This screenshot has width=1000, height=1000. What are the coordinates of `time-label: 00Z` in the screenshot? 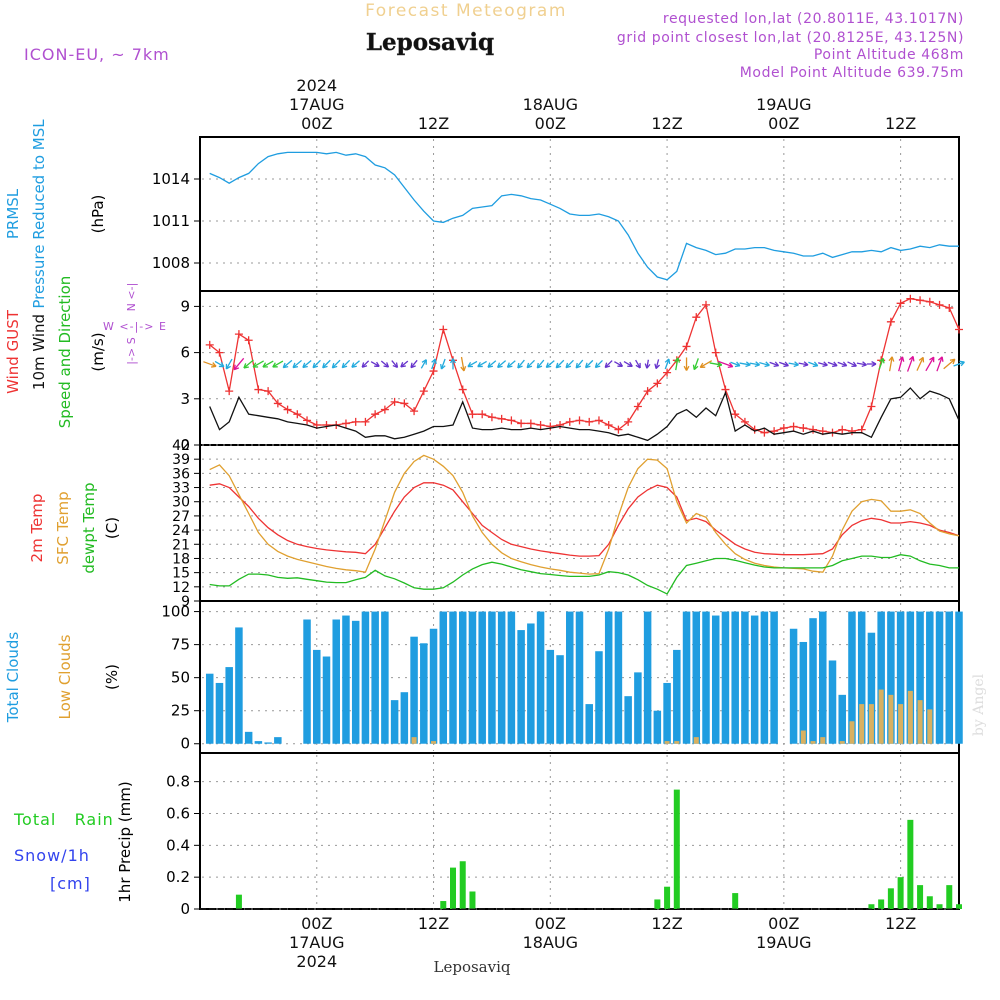 It's located at (783, 123).